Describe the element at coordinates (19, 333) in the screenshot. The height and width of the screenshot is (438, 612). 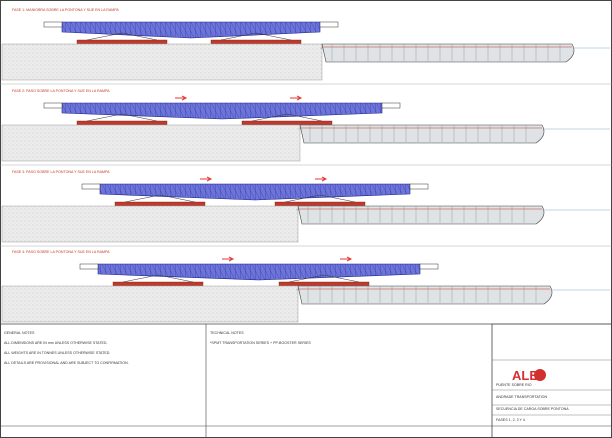
I see `notes-title: GENERAL NOTES` at that location.